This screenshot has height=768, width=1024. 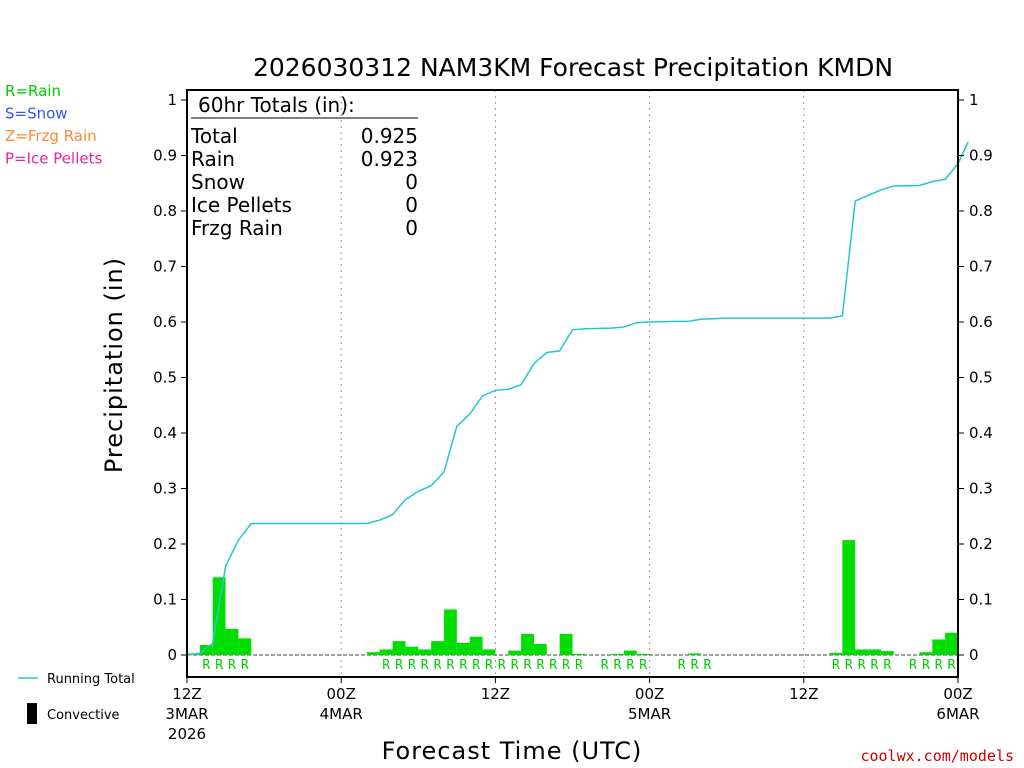 I want to click on y-tick-label-left-6: 0.6, so click(x=165, y=322).